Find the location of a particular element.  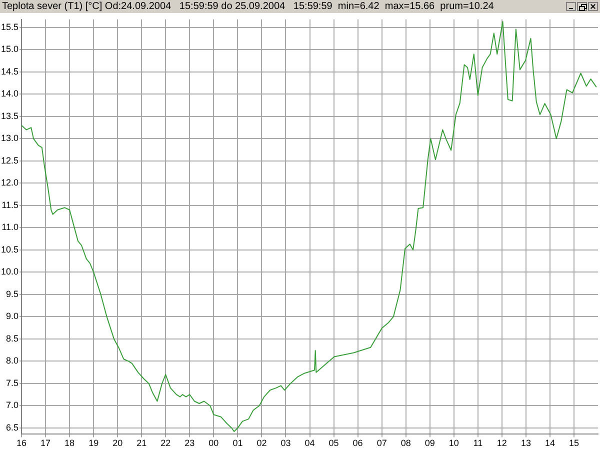

x-tick-label: 22 is located at coordinates (165, 443).